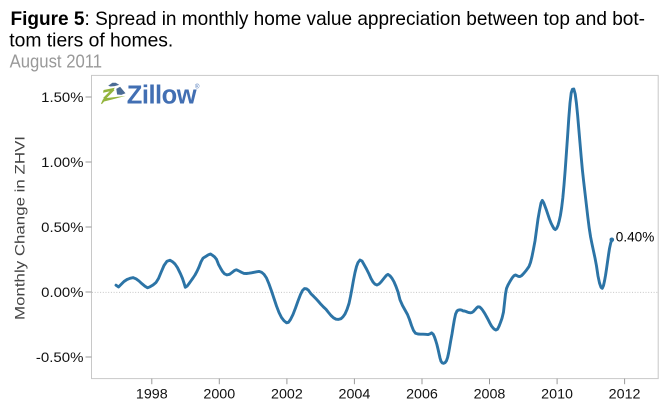  I want to click on svg-text: tom tiers of homes., so click(91, 41).